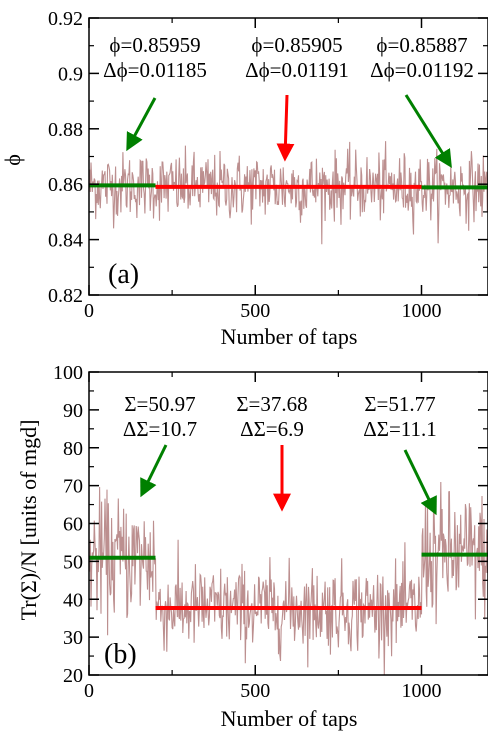 This screenshot has height=735, width=488. What do you see at coordinates (160, 429) in the screenshot?
I see `annotation-fluct: ΔΣ=10.7` at bounding box center [160, 429].